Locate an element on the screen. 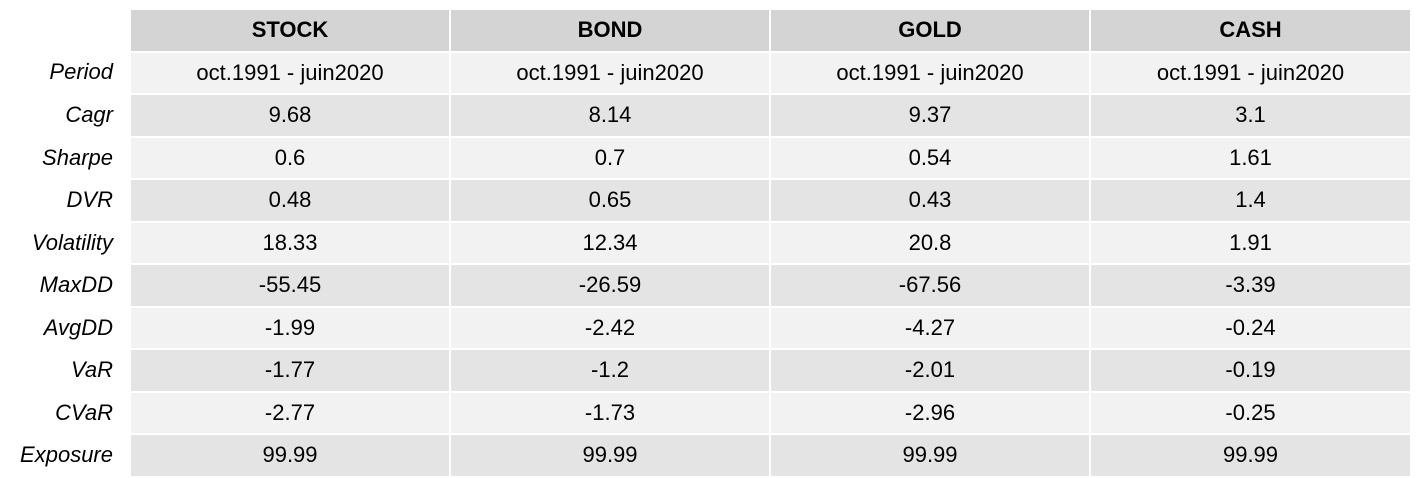 This screenshot has height=478, width=1418. table-row-cagr: Cagr 9.68 8.14 9.37 3.1 is located at coordinates (705, 116).